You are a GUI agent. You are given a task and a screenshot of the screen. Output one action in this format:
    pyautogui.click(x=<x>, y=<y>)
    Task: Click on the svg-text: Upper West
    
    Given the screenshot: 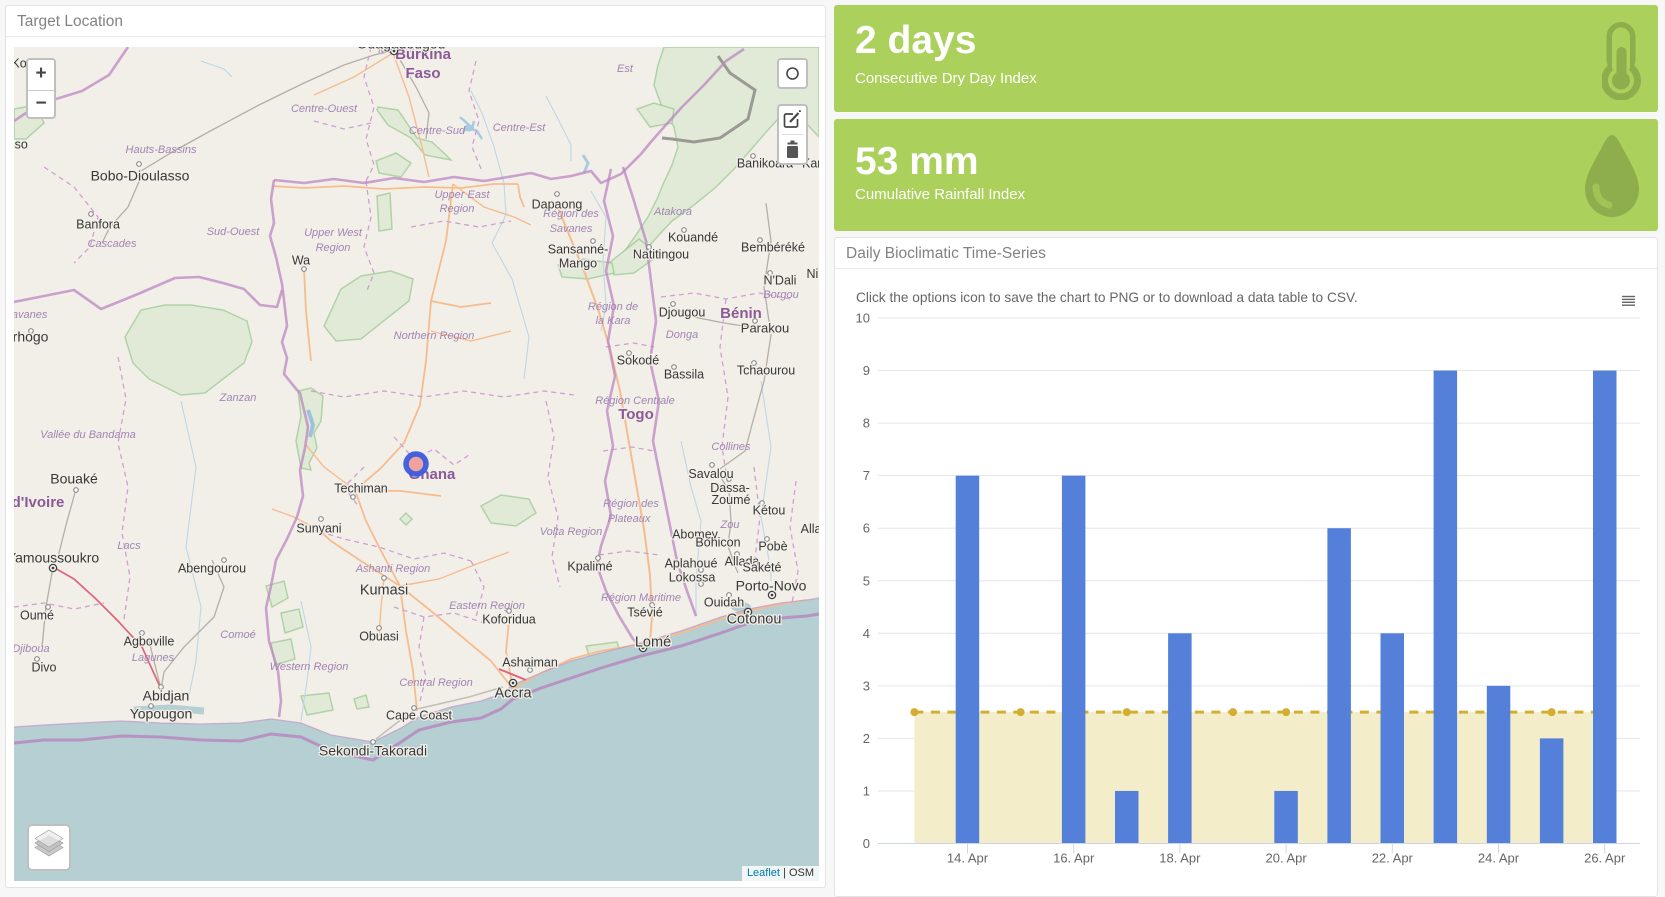 What is the action you would take?
    pyautogui.click(x=333, y=233)
    